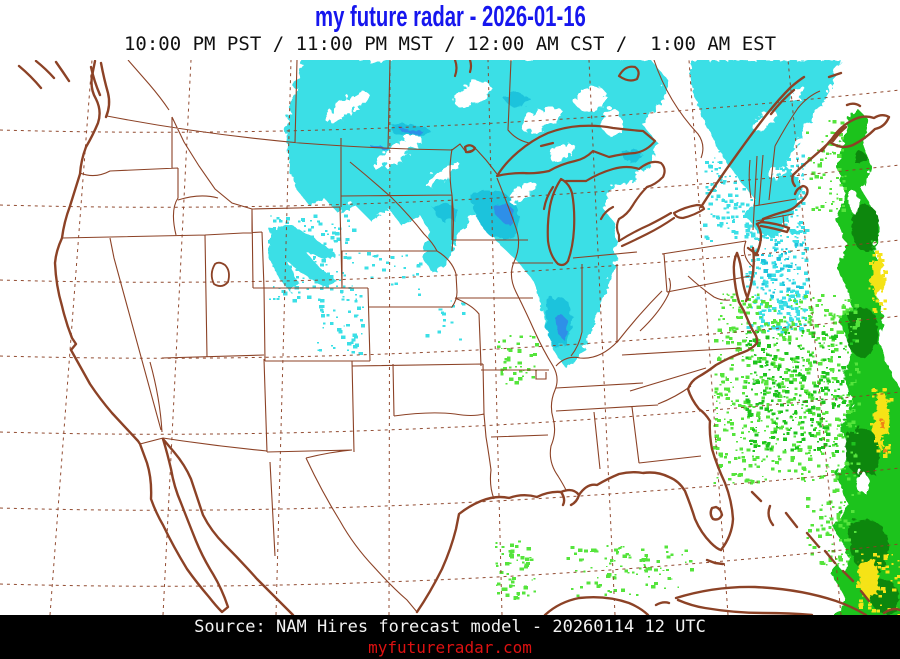  What do you see at coordinates (716, 513) in the screenshot?
I see `lake-okeechobee` at bounding box center [716, 513].